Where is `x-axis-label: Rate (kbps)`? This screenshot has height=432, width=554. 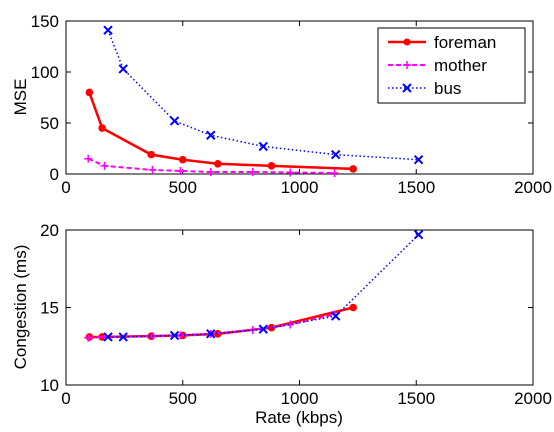
x-axis-label: Rate (kbps) is located at coordinates (299, 417).